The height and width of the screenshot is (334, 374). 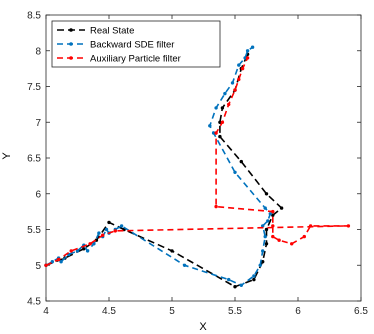 I want to click on y-tick-label: 5.5, so click(x=34, y=230).